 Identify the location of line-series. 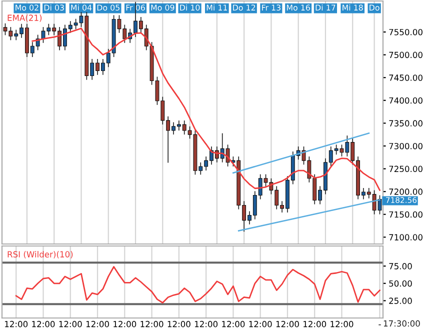
(197, 285).